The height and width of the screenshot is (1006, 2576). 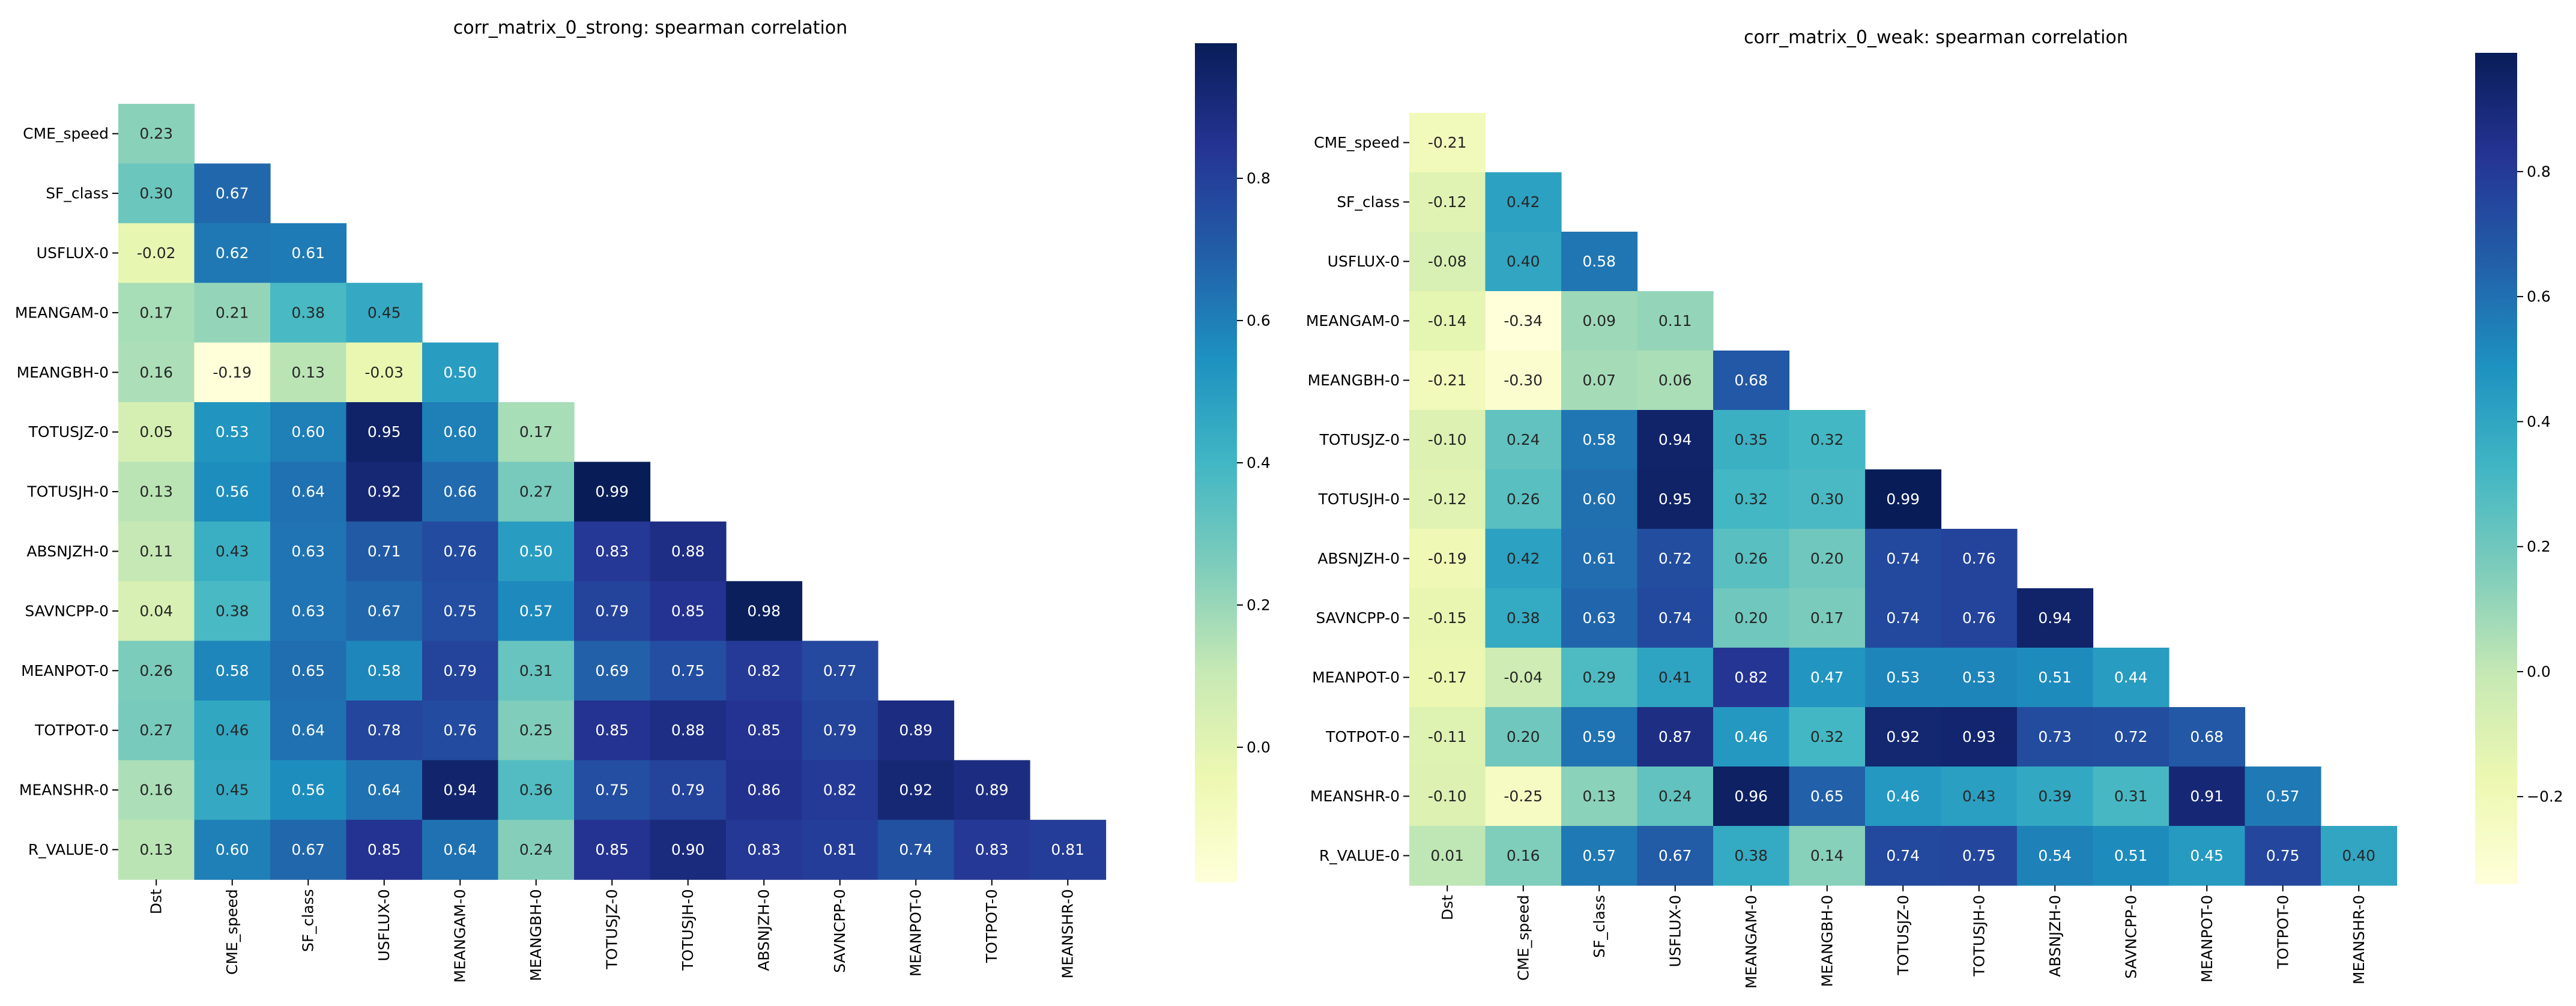 What do you see at coordinates (1448, 202) in the screenshot?
I see `cell-value-label: -0.12` at bounding box center [1448, 202].